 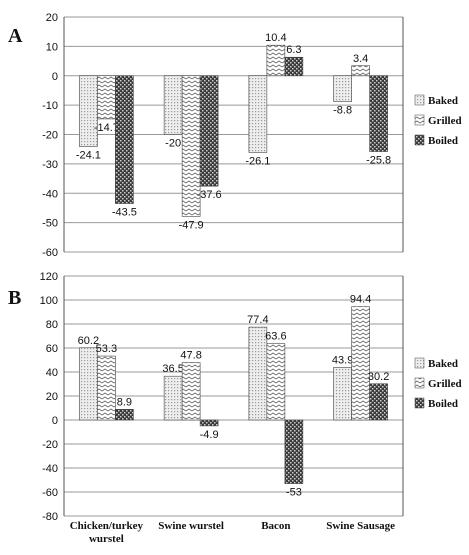 I want to click on category-label: wurstel, so click(x=106, y=539).